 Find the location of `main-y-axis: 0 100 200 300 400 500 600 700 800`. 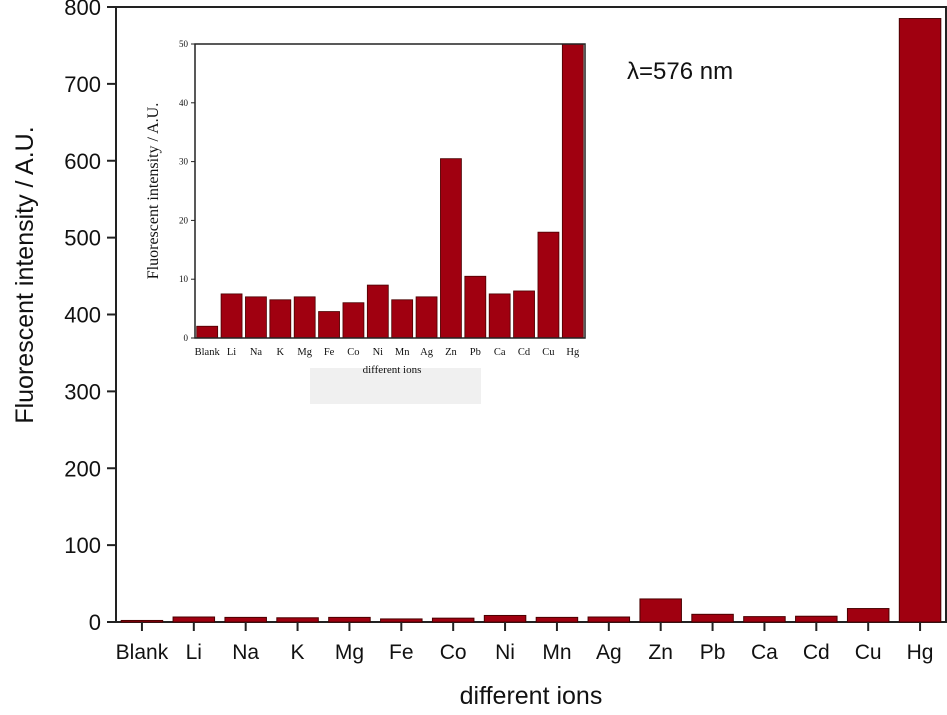

main-y-axis: 0 100 200 300 400 500 600 700 800 is located at coordinates (90, 317).